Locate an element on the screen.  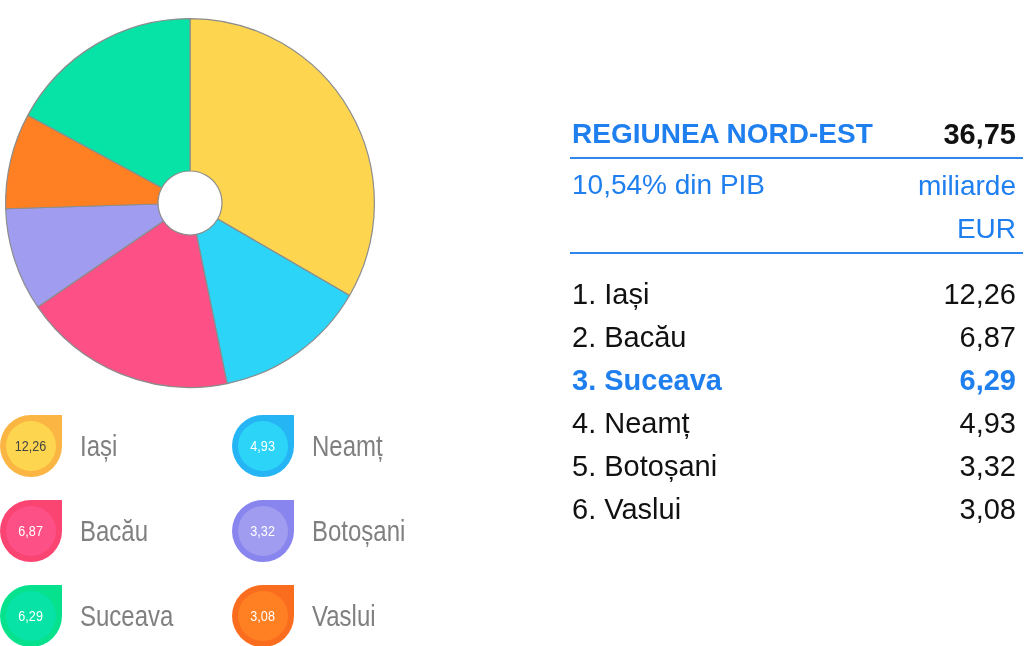
drop-swatch: 4,93 is located at coordinates (263, 446).